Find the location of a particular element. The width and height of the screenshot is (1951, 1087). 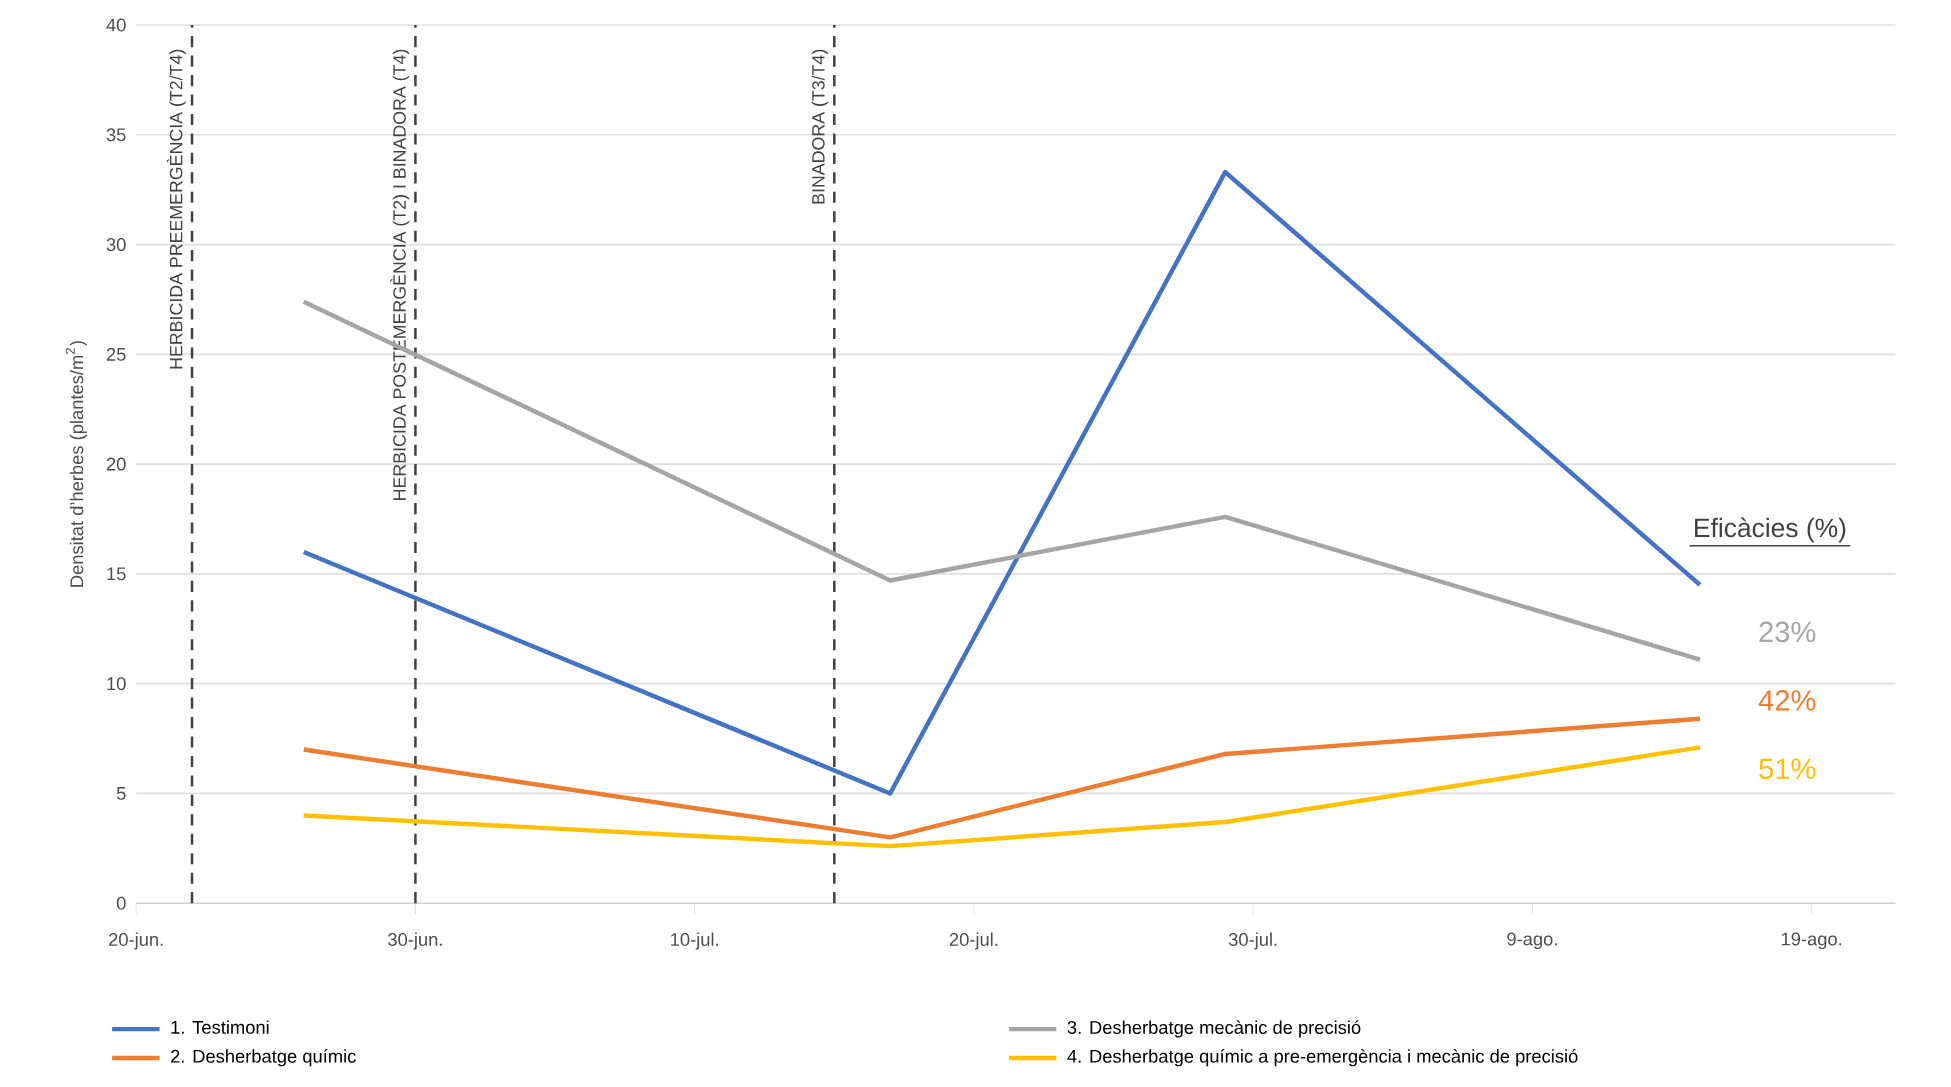

legend-label: 1. Testimoni is located at coordinates (220, 1027).